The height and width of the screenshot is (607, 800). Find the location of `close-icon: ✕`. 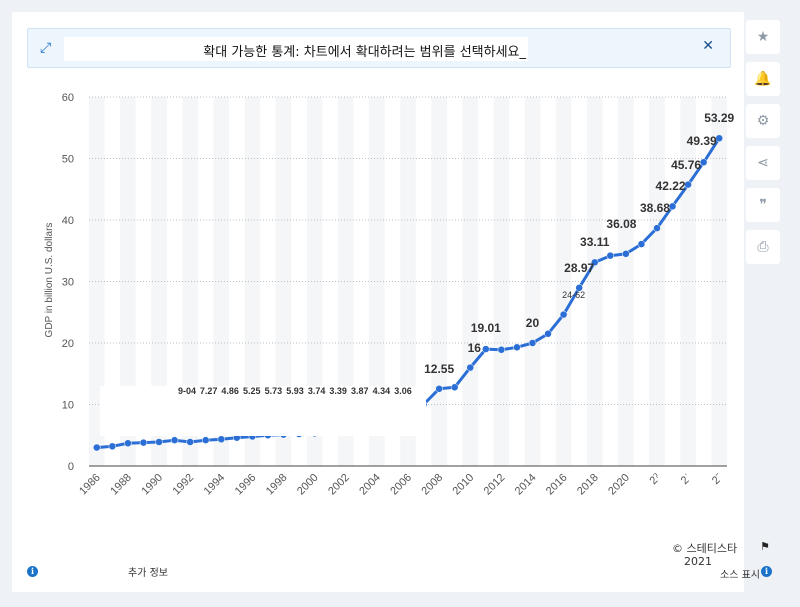

close-icon: ✕ is located at coordinates (708, 46).